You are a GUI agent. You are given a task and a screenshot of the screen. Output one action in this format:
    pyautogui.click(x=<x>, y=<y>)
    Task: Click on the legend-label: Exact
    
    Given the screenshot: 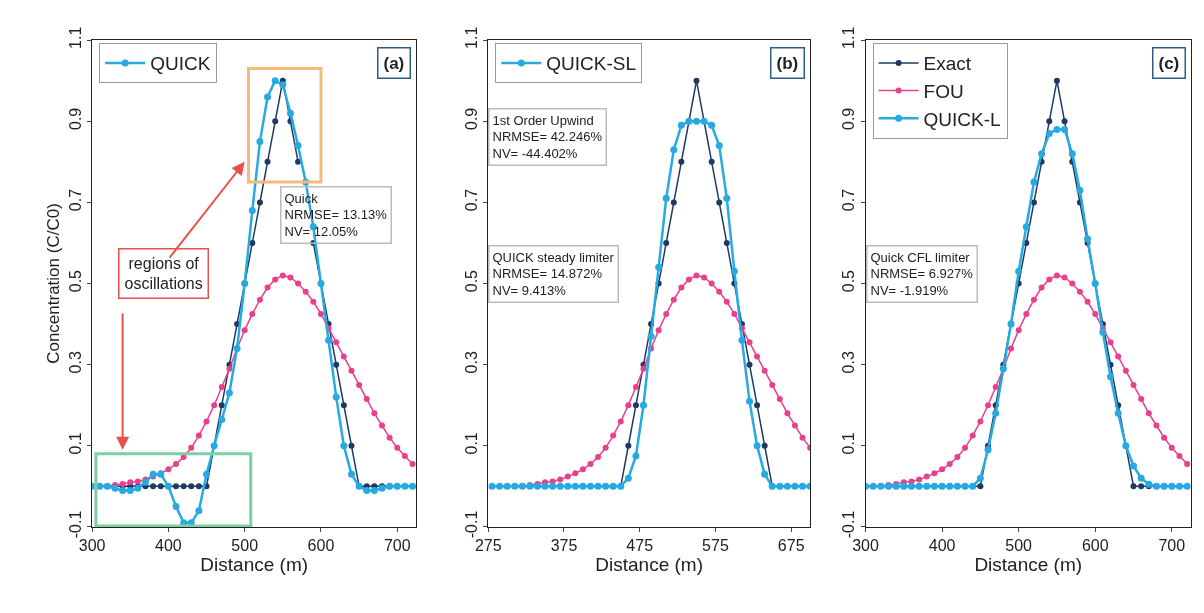 What is the action you would take?
    pyautogui.click(x=947, y=64)
    